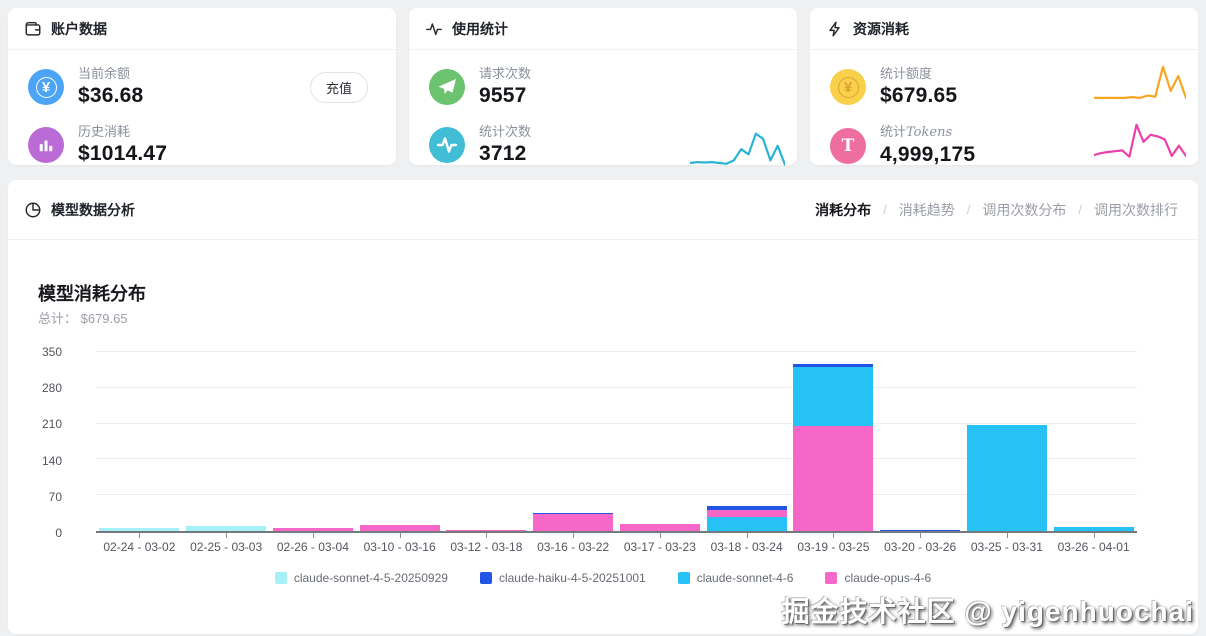 This screenshot has height=636, width=1206. What do you see at coordinates (926, 209) in the screenshot?
I see `tab-2: 消耗趋势` at bounding box center [926, 209].